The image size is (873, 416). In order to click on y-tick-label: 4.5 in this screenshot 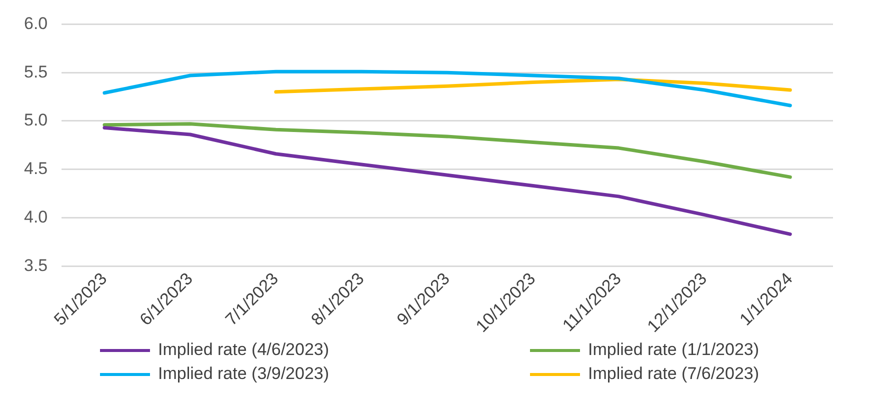, I will do `click(36, 168)`.